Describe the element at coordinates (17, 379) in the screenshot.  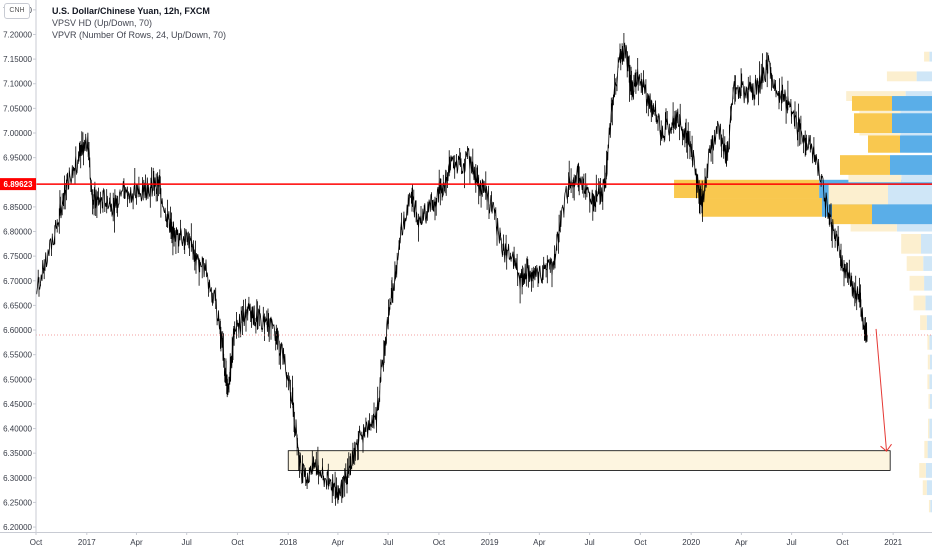
I see `y-tick-label: 6.50000` at that location.